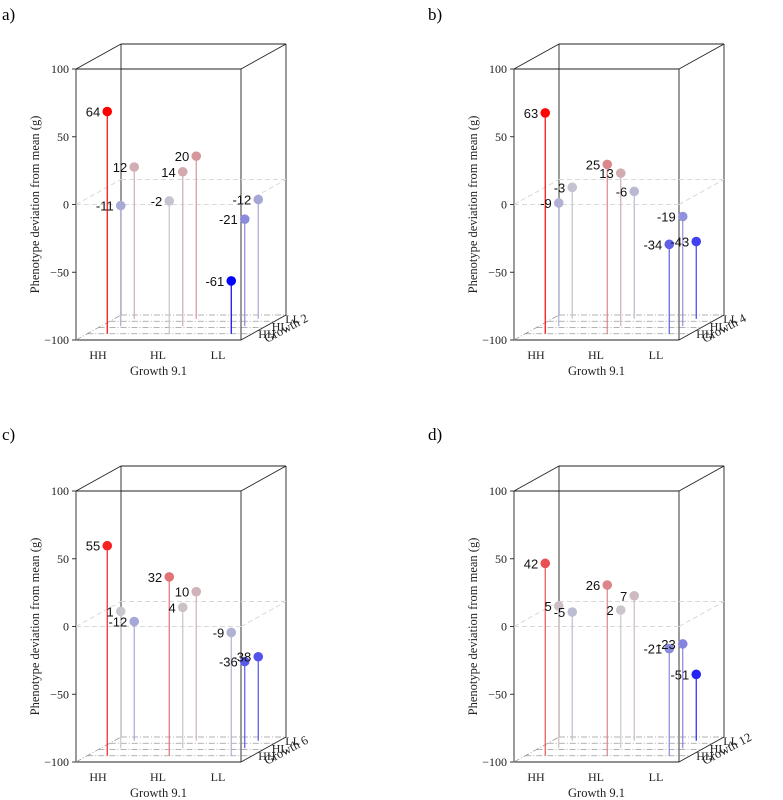  What do you see at coordinates (155, 577) in the screenshot?
I see `data-label: 32` at bounding box center [155, 577].